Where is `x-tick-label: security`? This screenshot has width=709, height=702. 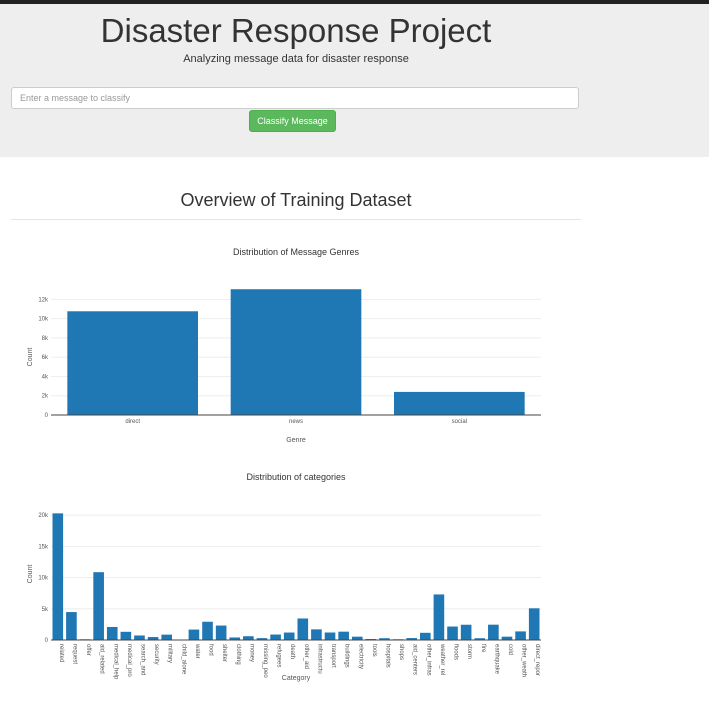
x-tick-label: security is located at coordinates (156, 654).